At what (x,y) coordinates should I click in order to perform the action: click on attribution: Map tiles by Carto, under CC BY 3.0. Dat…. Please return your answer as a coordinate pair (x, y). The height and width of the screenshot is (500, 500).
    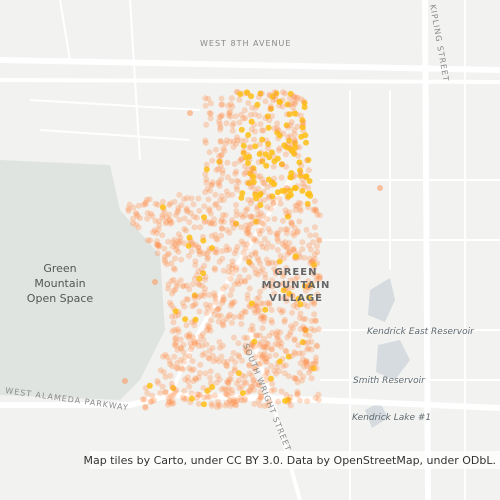
    Looking at the image, I should click on (289, 460).